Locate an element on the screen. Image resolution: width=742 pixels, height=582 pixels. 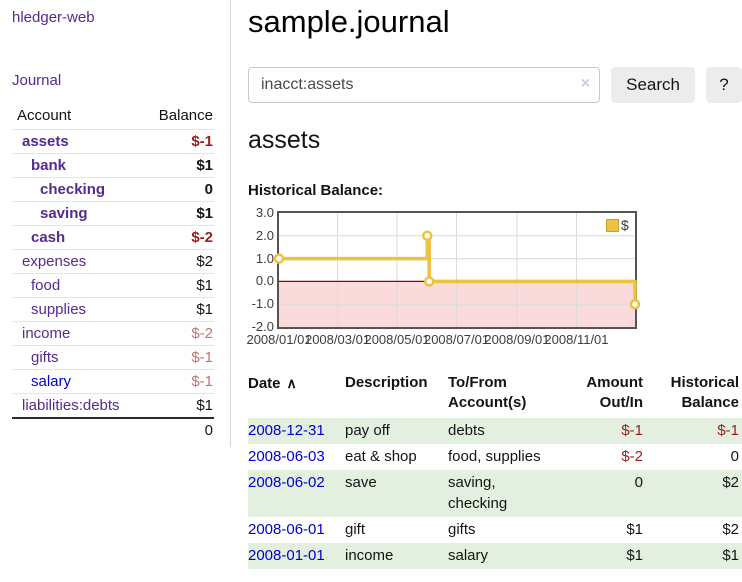
account-balance: 0 is located at coordinates (177, 189).